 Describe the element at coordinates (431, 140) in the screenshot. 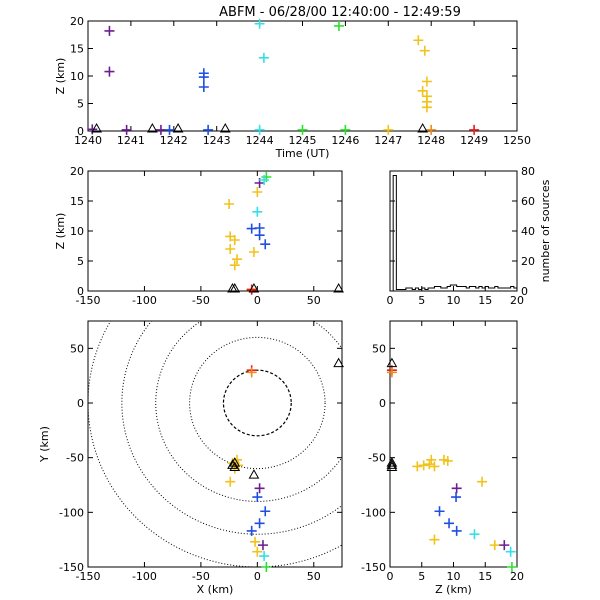

I see `x-tick-label: 1248` at that location.